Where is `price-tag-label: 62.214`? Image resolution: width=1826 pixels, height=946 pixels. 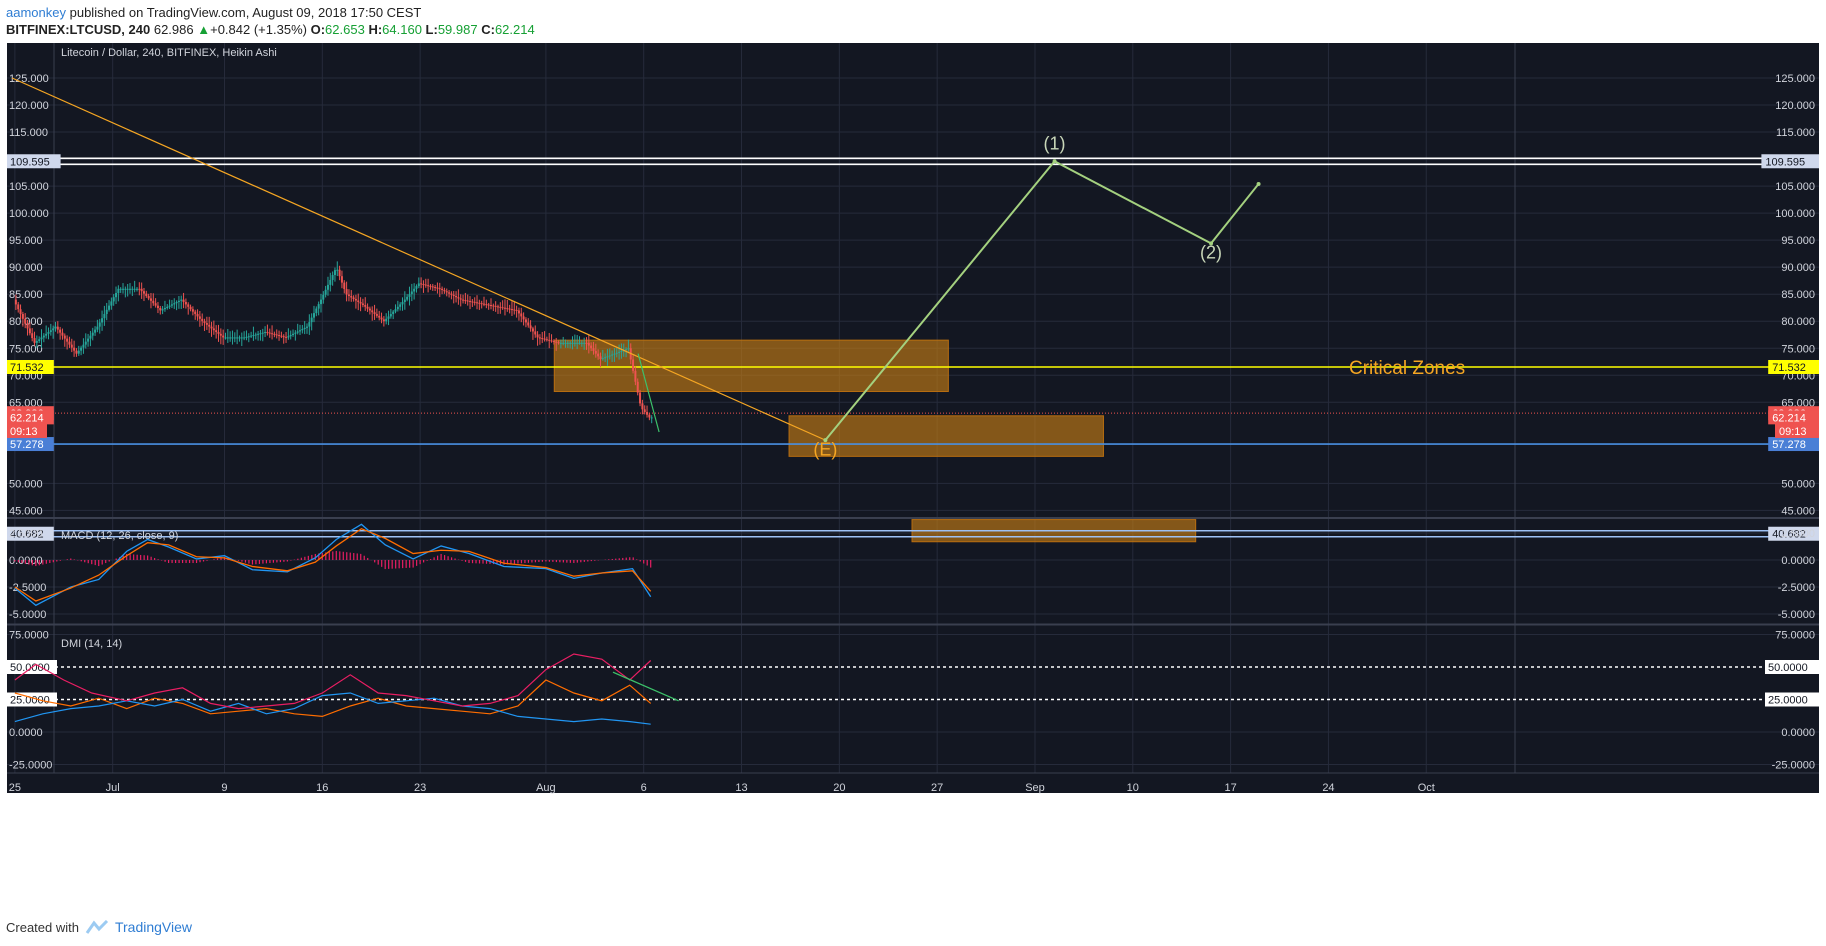
price-tag-label: 62.214 is located at coordinates (1789, 418).